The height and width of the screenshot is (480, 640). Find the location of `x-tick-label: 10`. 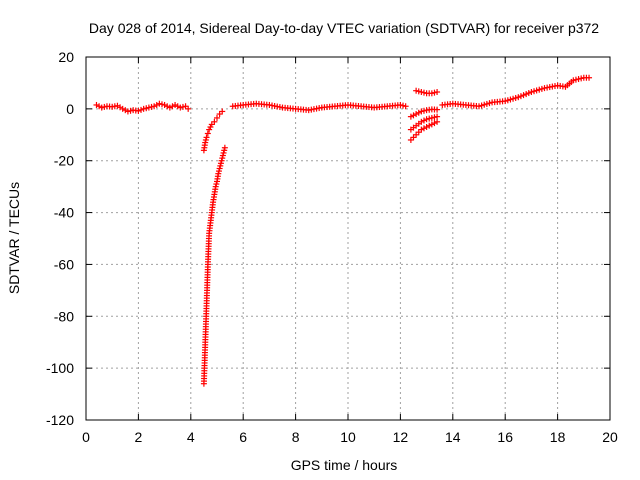

x-tick-label: 10 is located at coordinates (348, 437).